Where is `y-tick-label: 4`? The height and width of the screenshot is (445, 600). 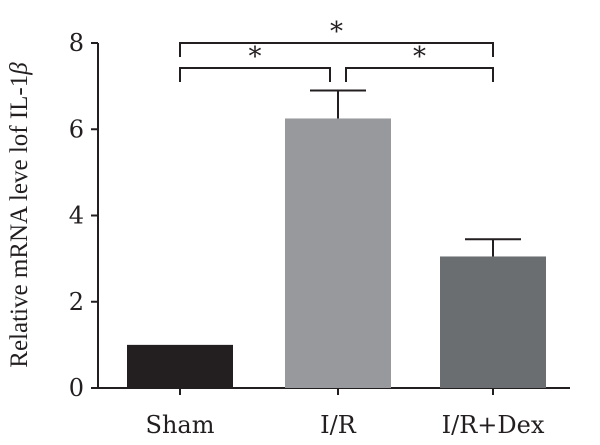
y-tick-label: 4 is located at coordinates (76, 216).